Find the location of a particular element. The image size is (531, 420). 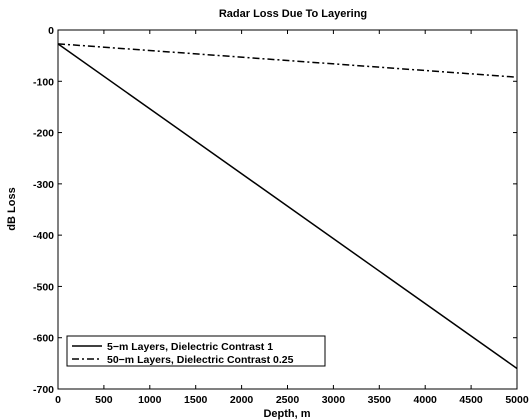

y-tick-label: -200 is located at coordinates (43, 134).